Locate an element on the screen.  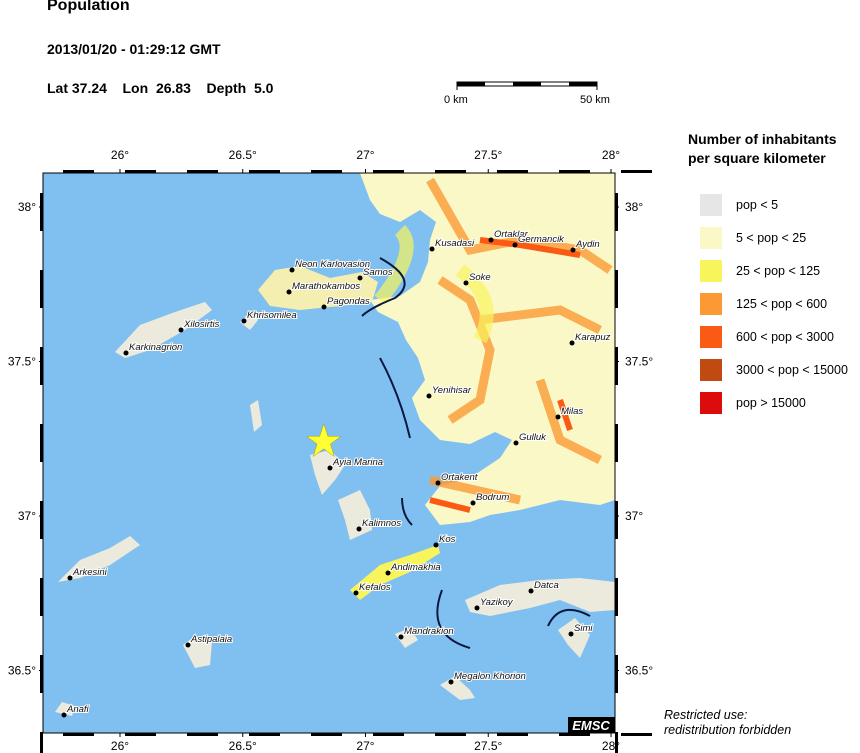
town-marker: Soke is located at coordinates (477, 278).